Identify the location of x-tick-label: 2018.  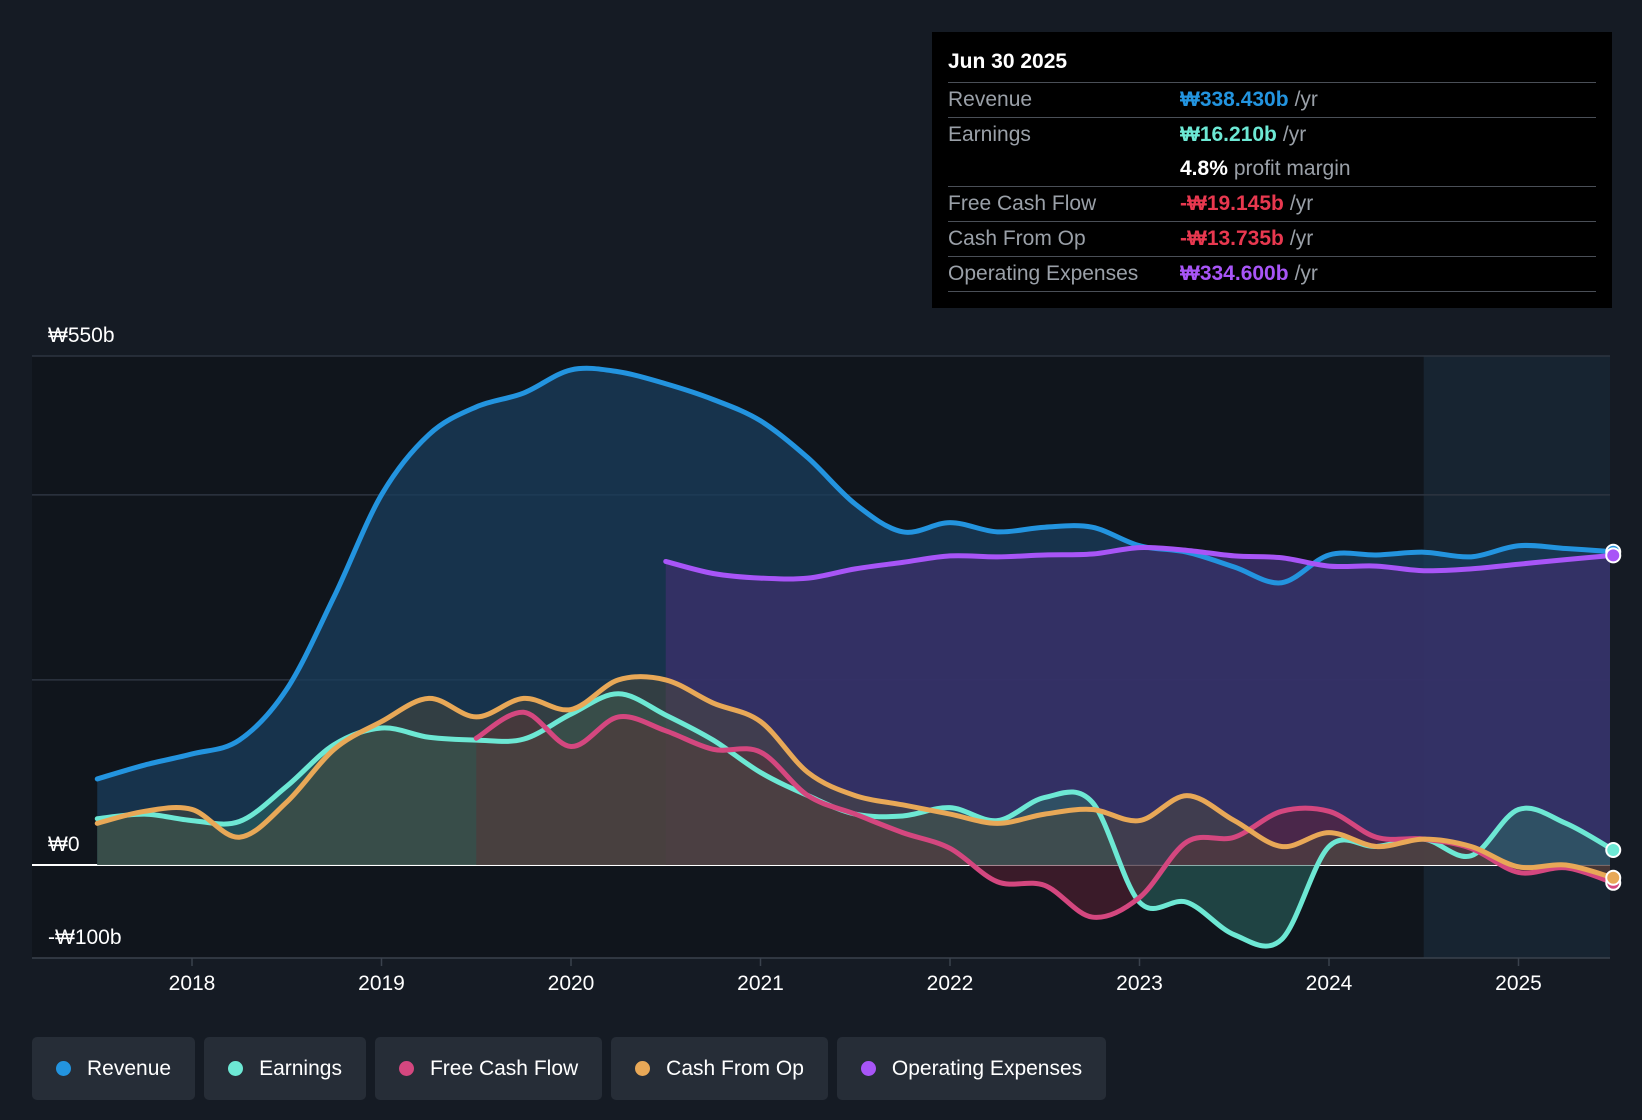
(192, 983).